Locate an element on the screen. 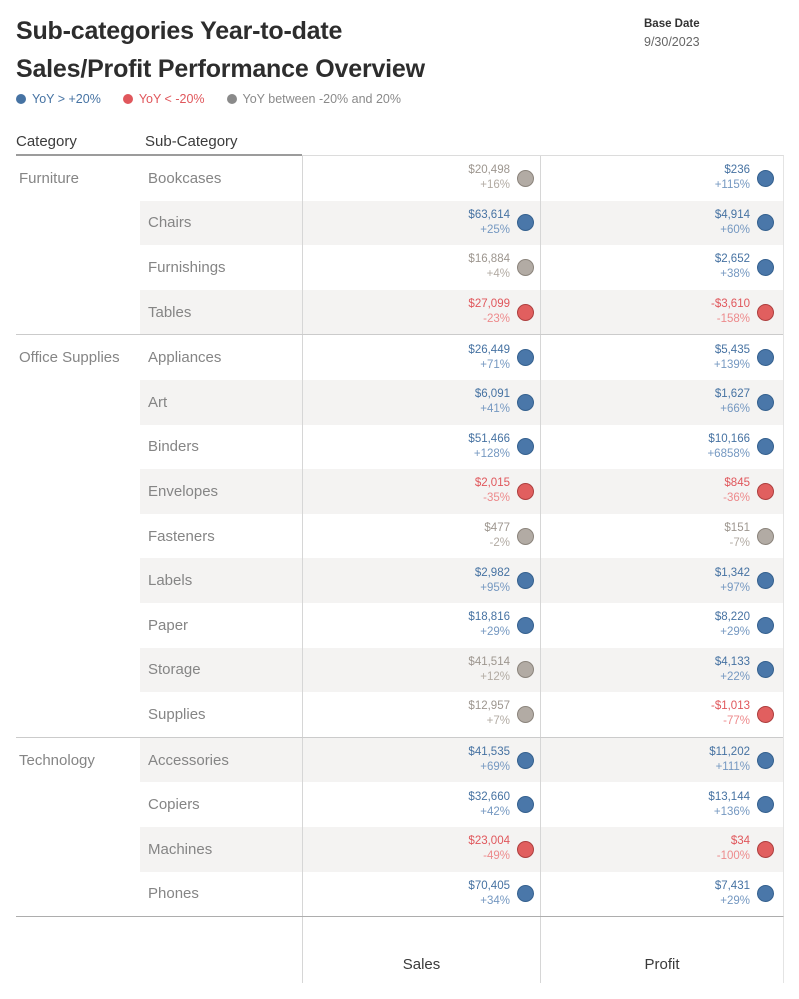  legend-down-dot-icon is located at coordinates (127, 99).